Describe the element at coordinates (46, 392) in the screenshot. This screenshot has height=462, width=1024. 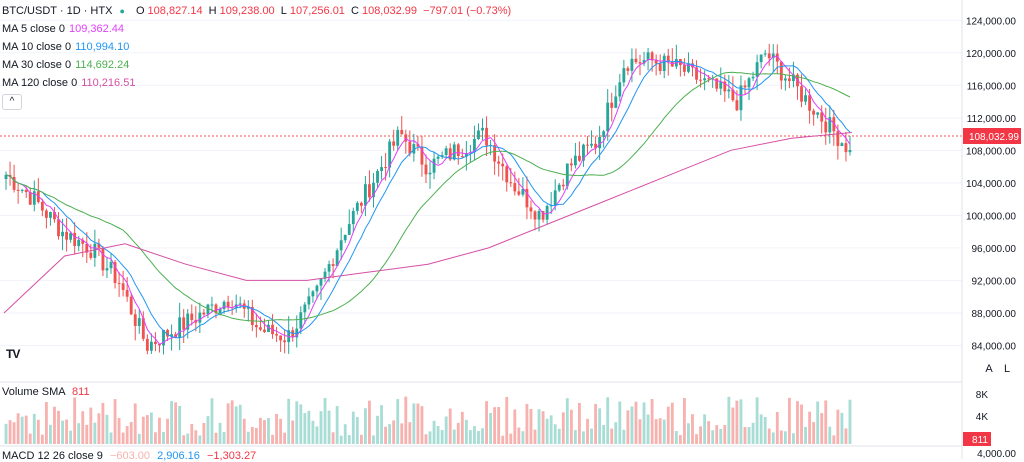
I see `volume-legend: Volume SMA 811` at that location.